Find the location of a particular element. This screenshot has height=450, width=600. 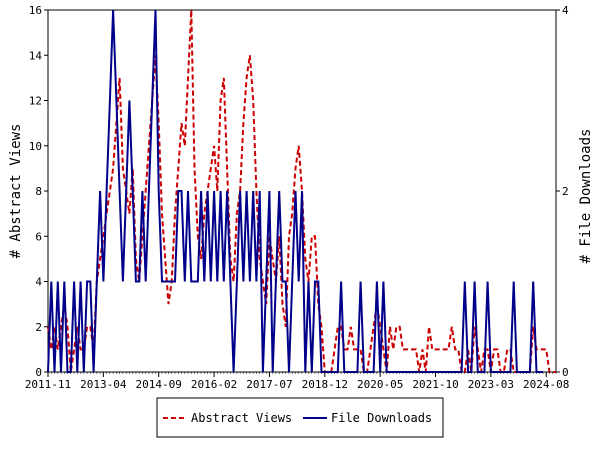

legend-label-abstract-views: Abstract Views is located at coordinates (241, 418).